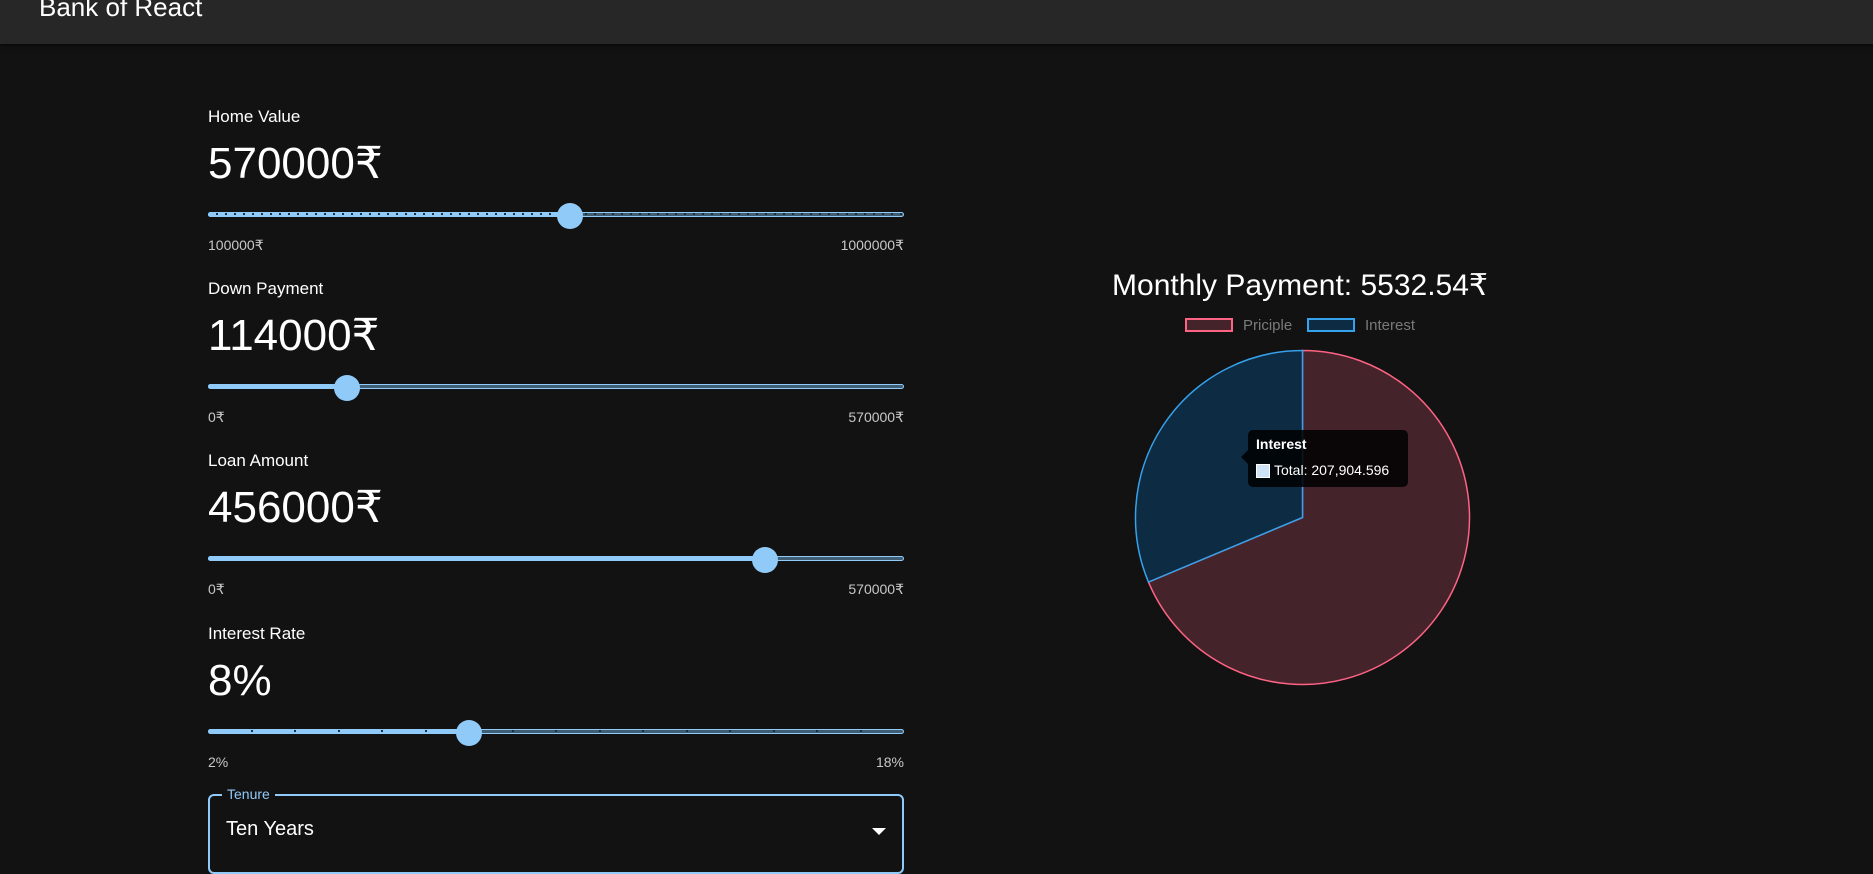  What do you see at coordinates (879, 831) in the screenshot?
I see `dropdown-arrow-icon` at bounding box center [879, 831].